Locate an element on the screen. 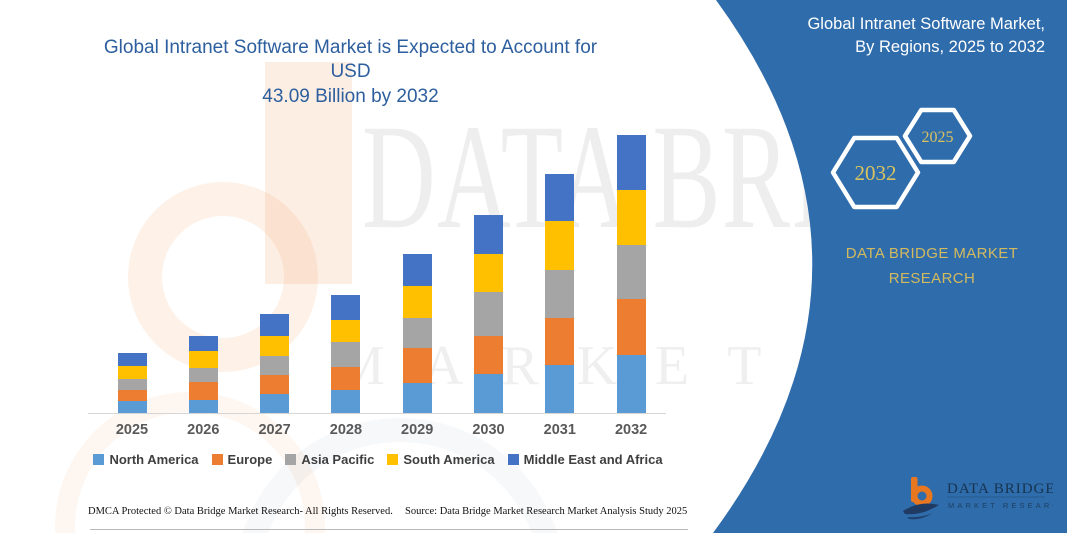 This screenshot has height=533, width=1067. bar-2029-asia-pacific is located at coordinates (417, 333).